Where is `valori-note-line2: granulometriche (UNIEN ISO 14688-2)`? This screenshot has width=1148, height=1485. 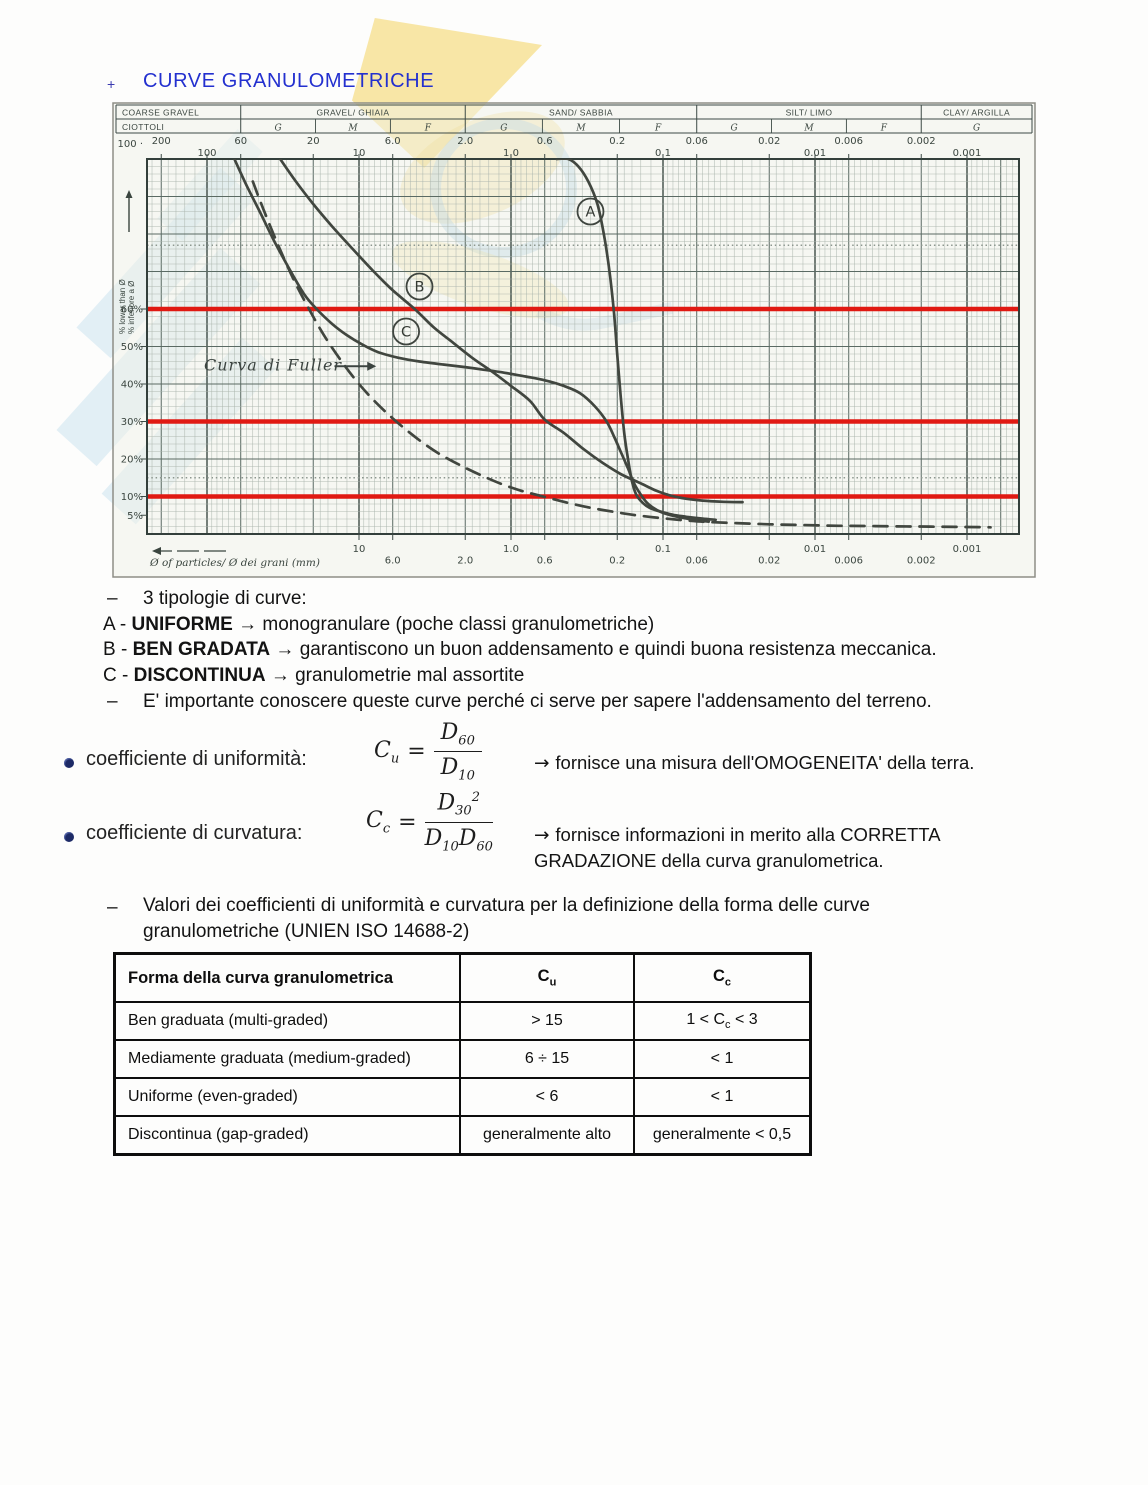
valori-note-line2: granulometriche (UNIEN ISO 14688-2) is located at coordinates (306, 931).